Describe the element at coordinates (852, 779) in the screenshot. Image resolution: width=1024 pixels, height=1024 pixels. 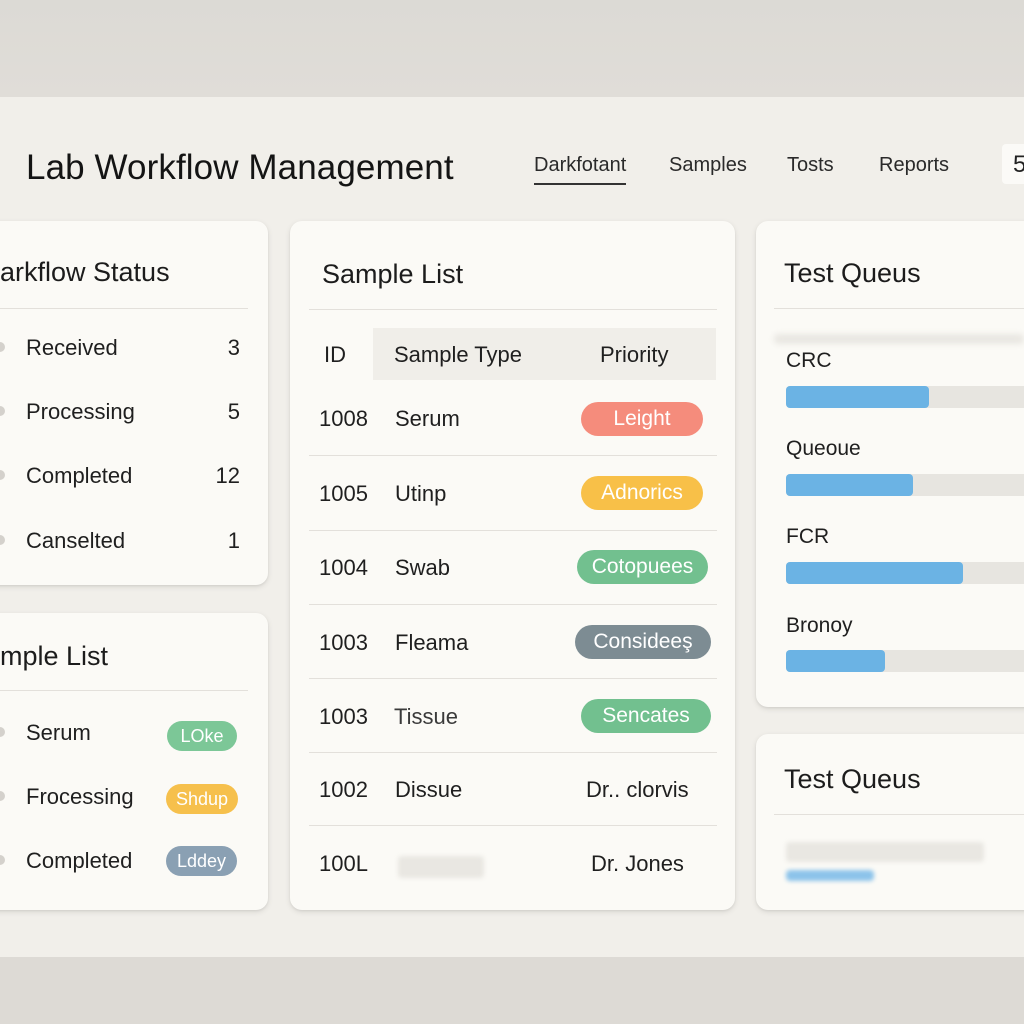
I see `test-queue-2-title: Test Queus` at that location.